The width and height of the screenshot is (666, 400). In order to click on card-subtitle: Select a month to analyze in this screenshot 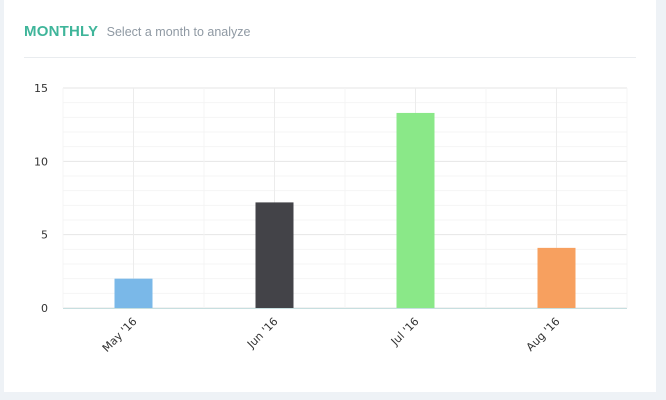, I will do `click(178, 32)`.